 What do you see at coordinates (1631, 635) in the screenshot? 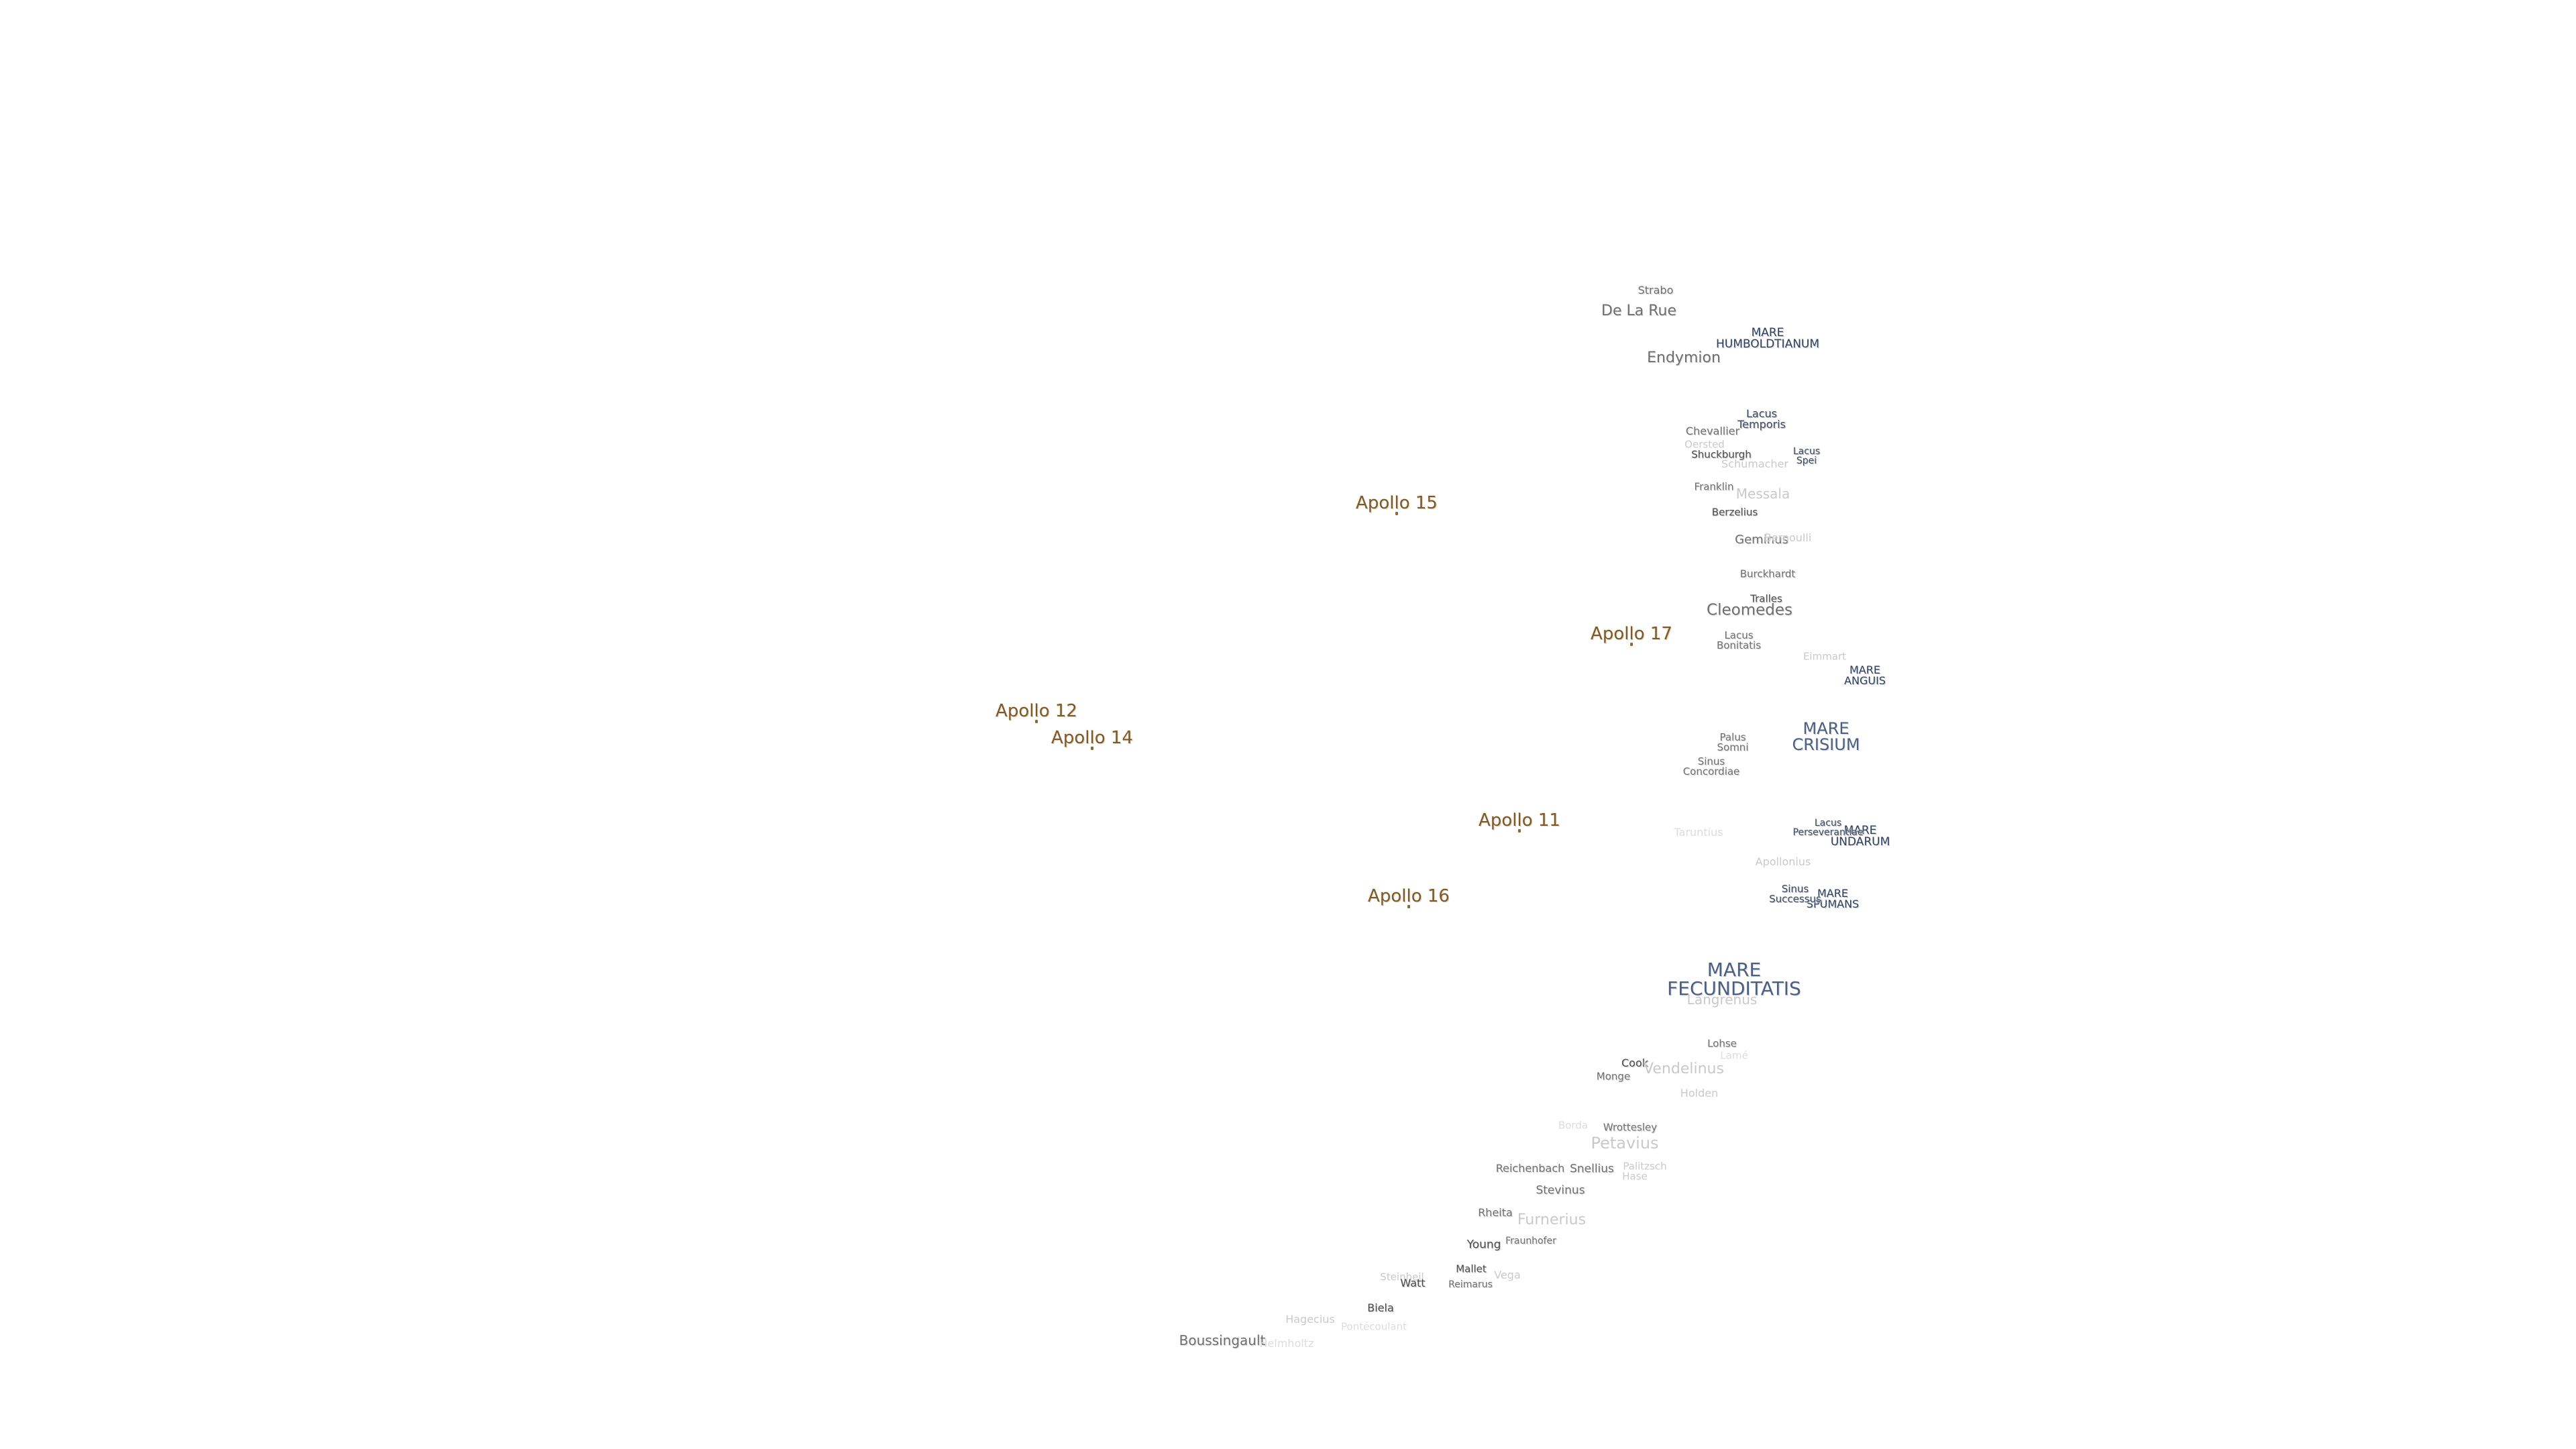
I see `apollo-17-marker: Apollo 17` at bounding box center [1631, 635].